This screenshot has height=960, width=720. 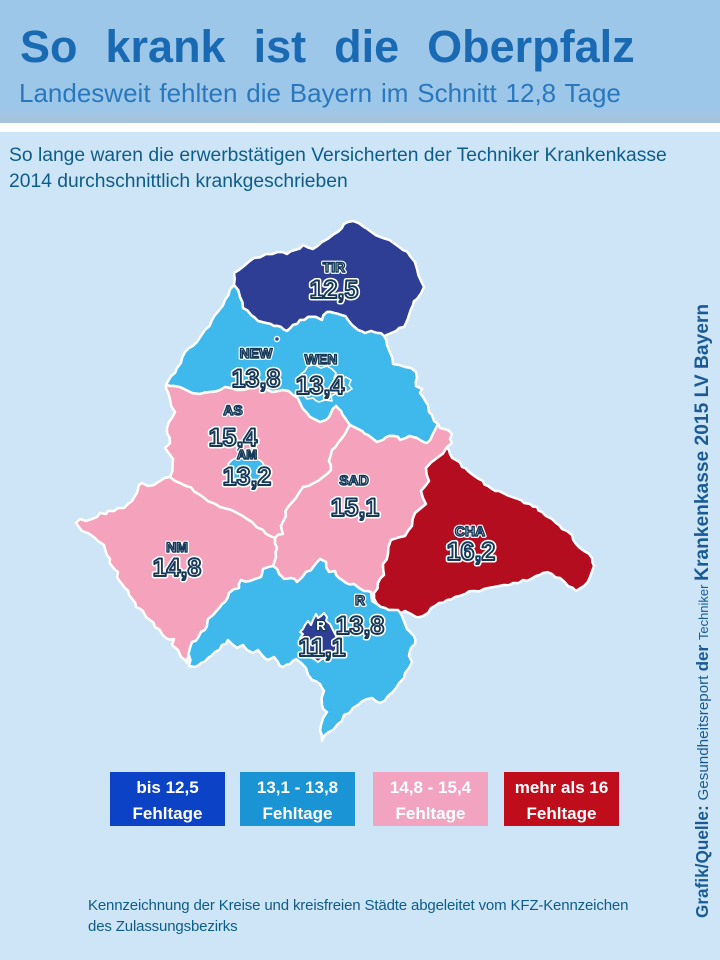 I want to click on svg-text: 11,1, so click(x=321, y=648).